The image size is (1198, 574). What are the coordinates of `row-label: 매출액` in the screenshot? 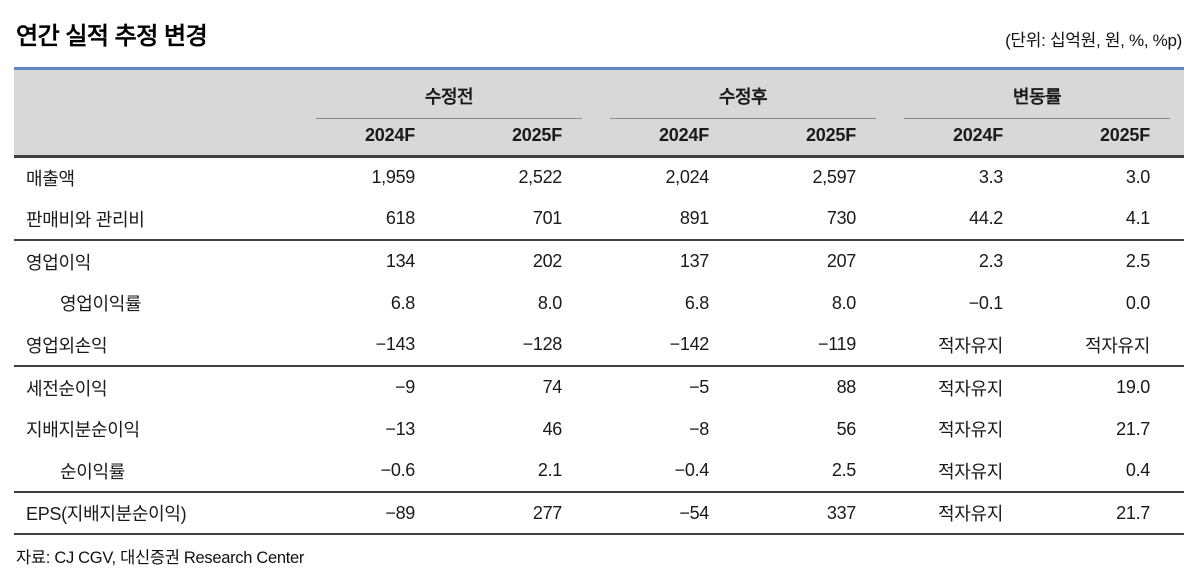 It's located at (50, 178).